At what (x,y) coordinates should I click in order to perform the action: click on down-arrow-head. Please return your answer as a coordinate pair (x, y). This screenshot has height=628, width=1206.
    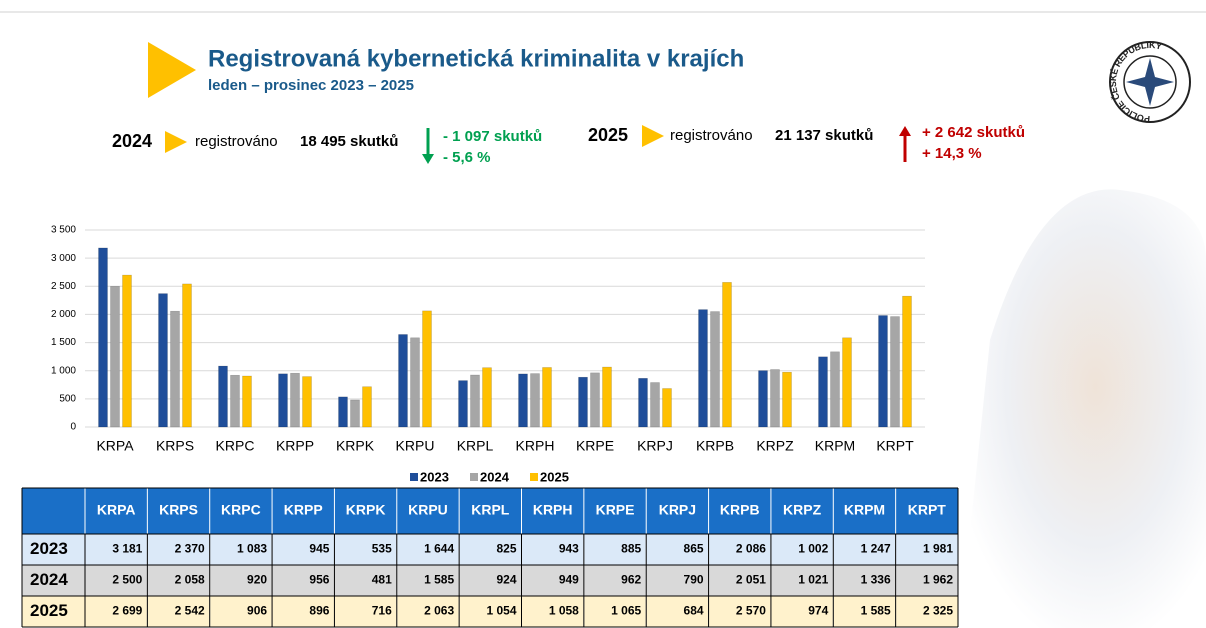
    Looking at the image, I should click on (428, 159).